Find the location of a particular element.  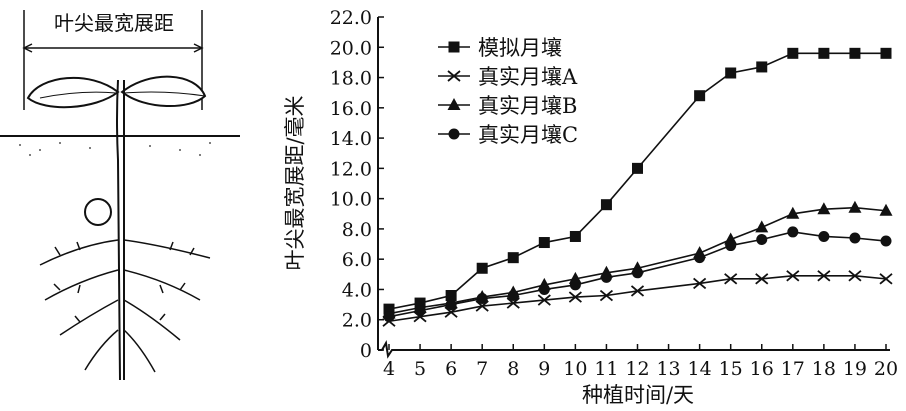

y-tick-label: 0 is located at coordinates (366, 351).